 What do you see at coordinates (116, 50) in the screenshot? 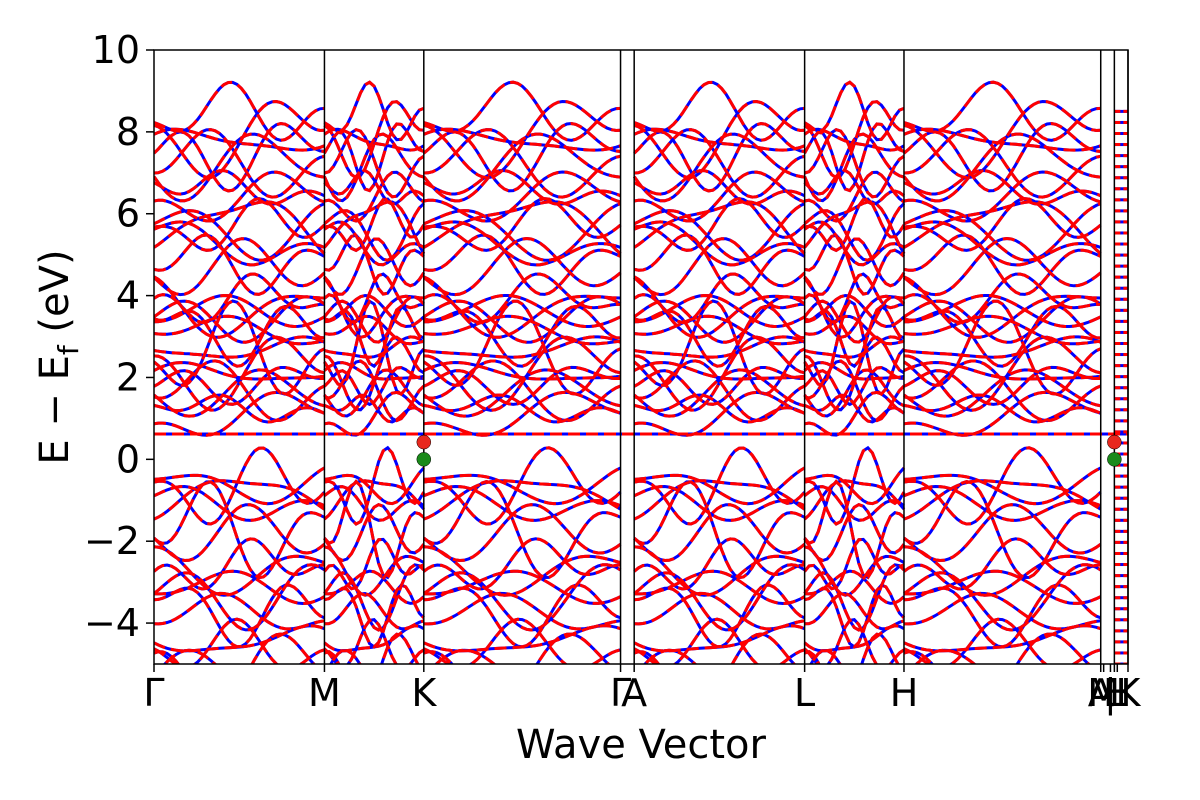
I see `y-tick-label: 10` at bounding box center [116, 50].